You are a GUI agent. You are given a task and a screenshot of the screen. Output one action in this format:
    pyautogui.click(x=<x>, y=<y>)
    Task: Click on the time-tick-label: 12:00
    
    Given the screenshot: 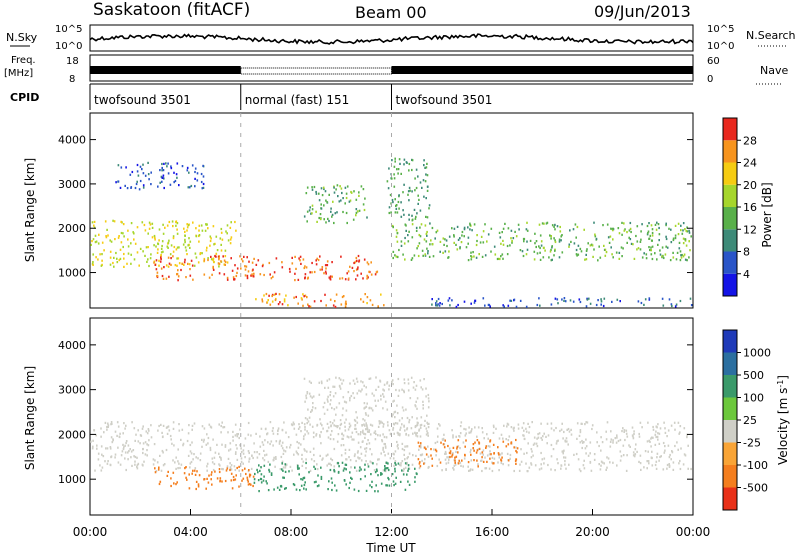 What is the action you would take?
    pyautogui.click(x=391, y=532)
    